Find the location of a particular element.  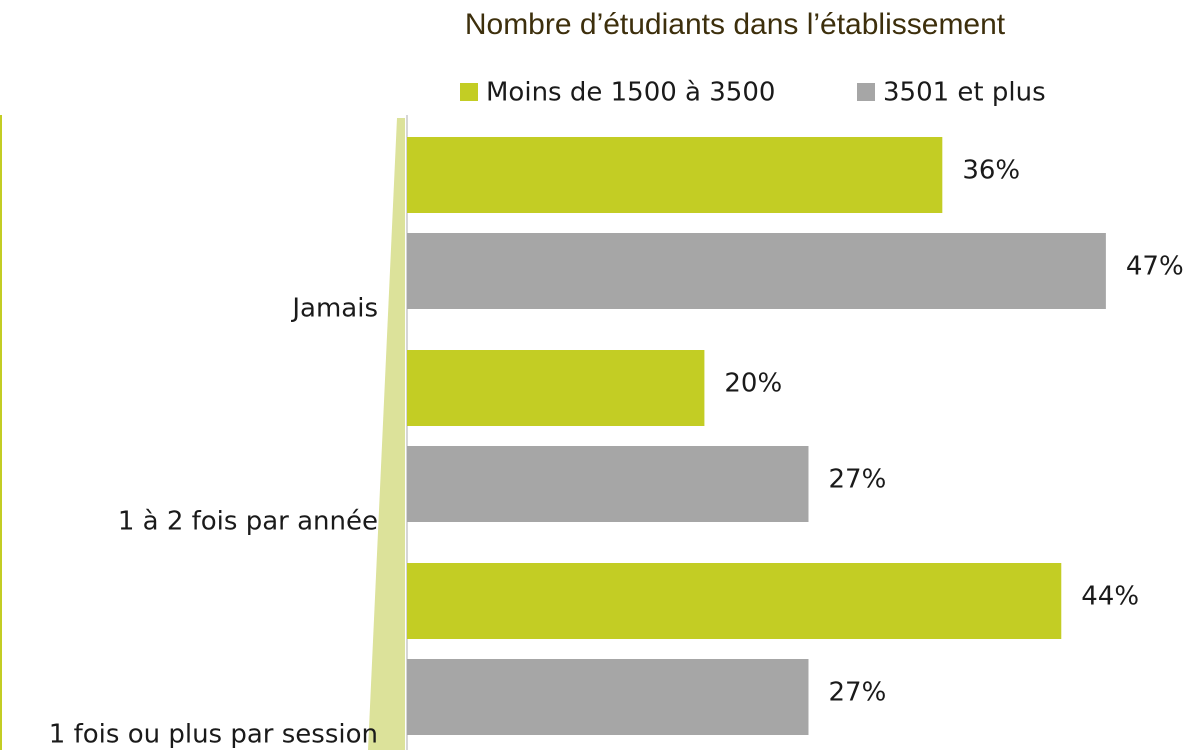

legend-label: Moins de 1500 à 3500 is located at coordinates (630, 93).